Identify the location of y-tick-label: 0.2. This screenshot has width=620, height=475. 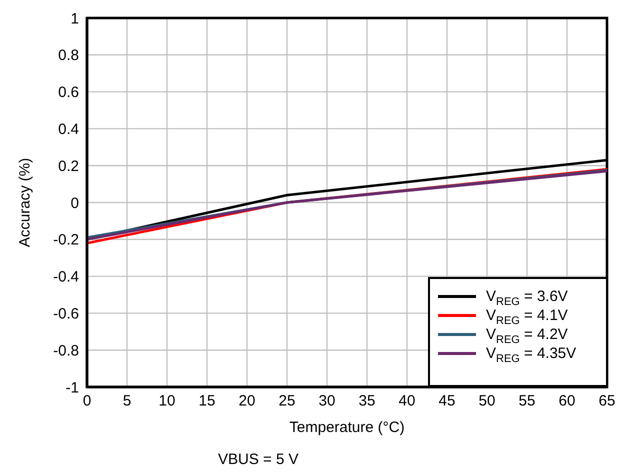
(68, 166).